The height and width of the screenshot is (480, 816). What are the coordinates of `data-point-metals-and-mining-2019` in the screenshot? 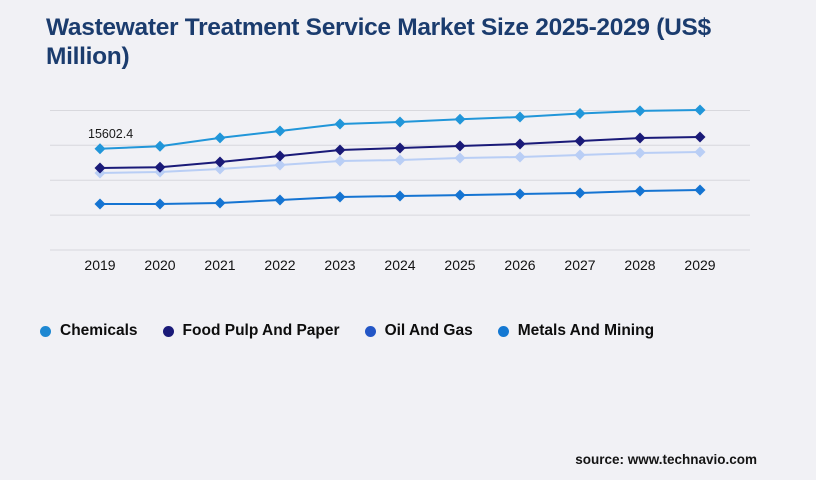 It's located at (100, 204).